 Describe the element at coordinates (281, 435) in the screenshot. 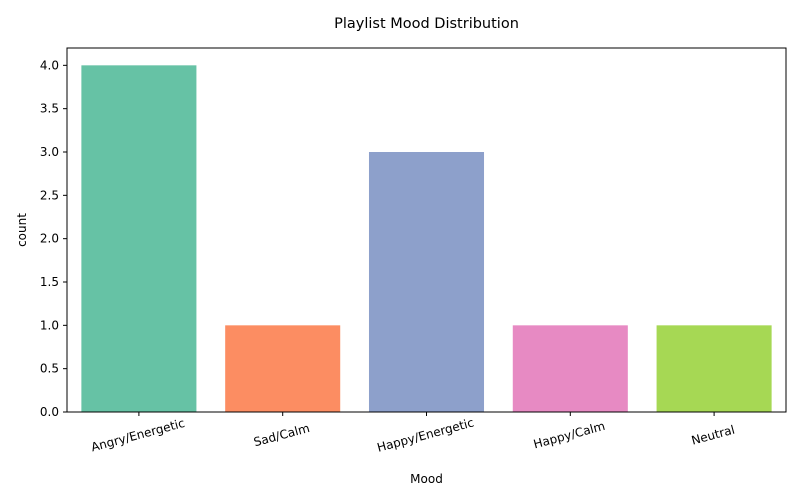

I see `x-tick-label: Sad/Calm` at that location.